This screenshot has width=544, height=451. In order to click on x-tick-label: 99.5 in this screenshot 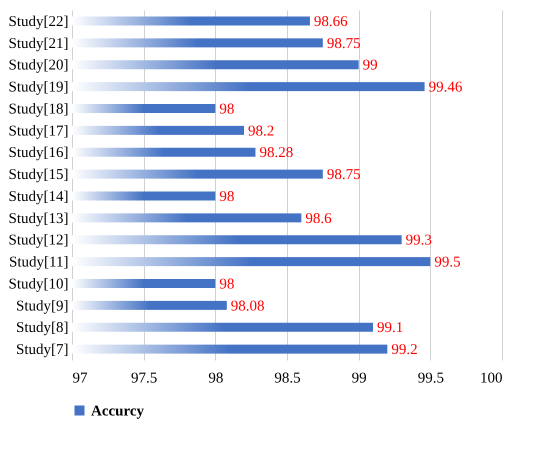, I will do `click(431, 378)`.